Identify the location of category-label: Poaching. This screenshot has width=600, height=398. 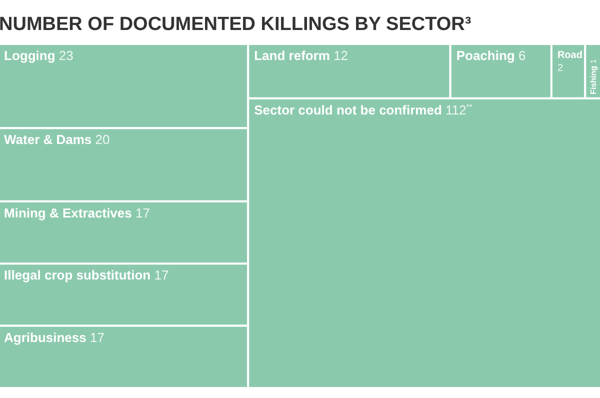
(485, 56).